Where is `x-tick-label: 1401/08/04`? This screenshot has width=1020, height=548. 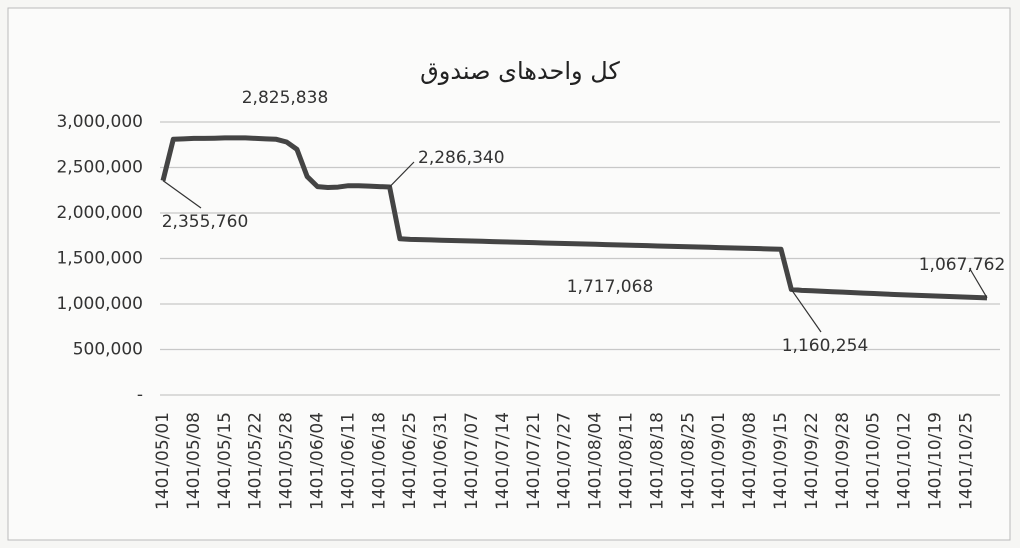
x-tick-label: 1401/08/04 is located at coordinates (596, 461).